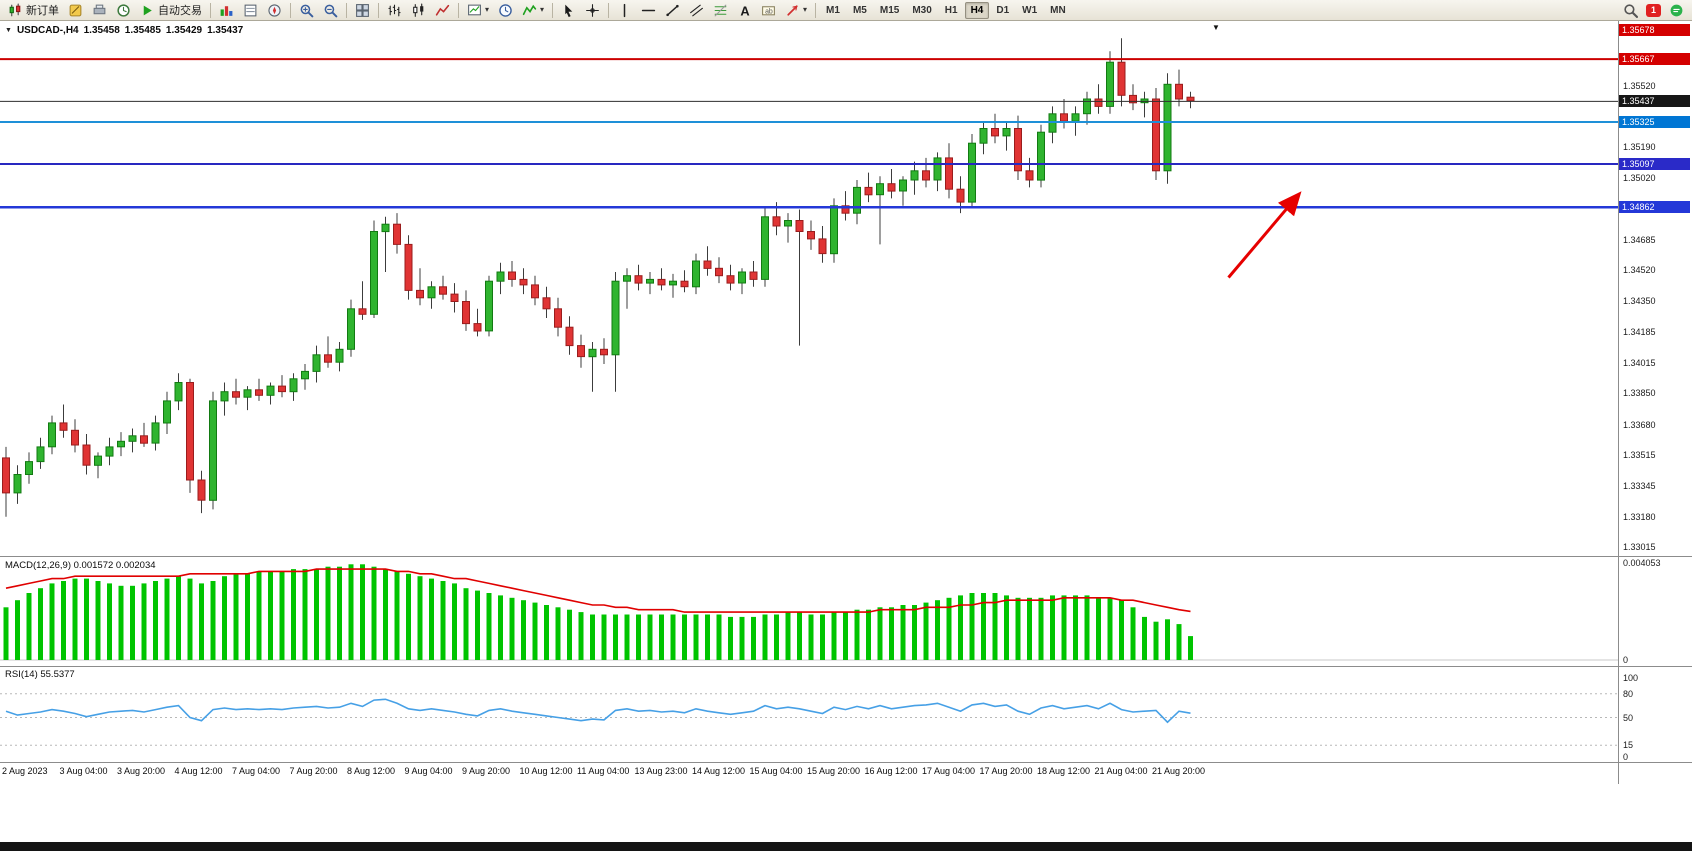 The width and height of the screenshot is (1692, 851). I want to click on time-axis-label: 3 Aug 04:00, so click(83, 771).